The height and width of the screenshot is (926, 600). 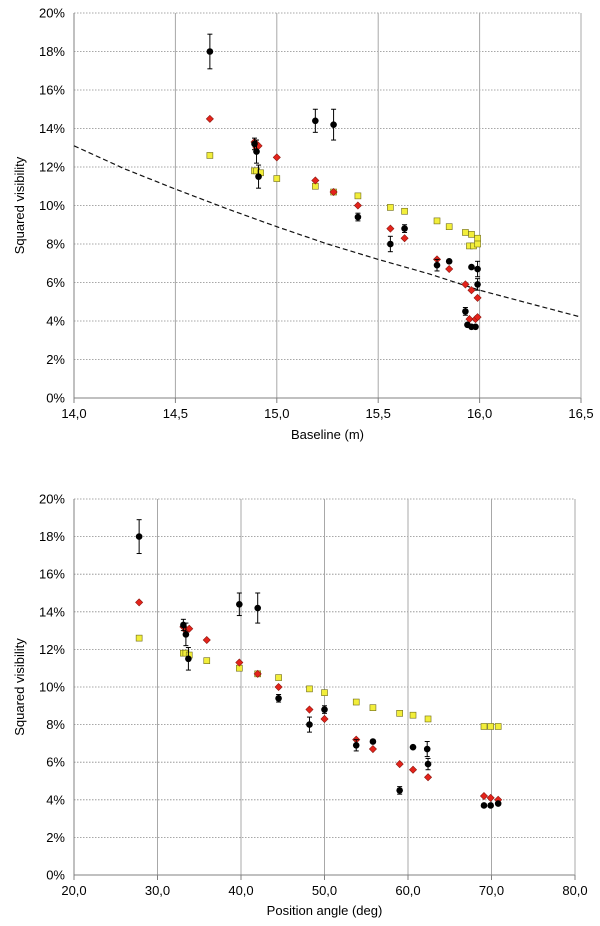 I want to click on chart1-y-tick-label: 0%, so click(x=55, y=398).